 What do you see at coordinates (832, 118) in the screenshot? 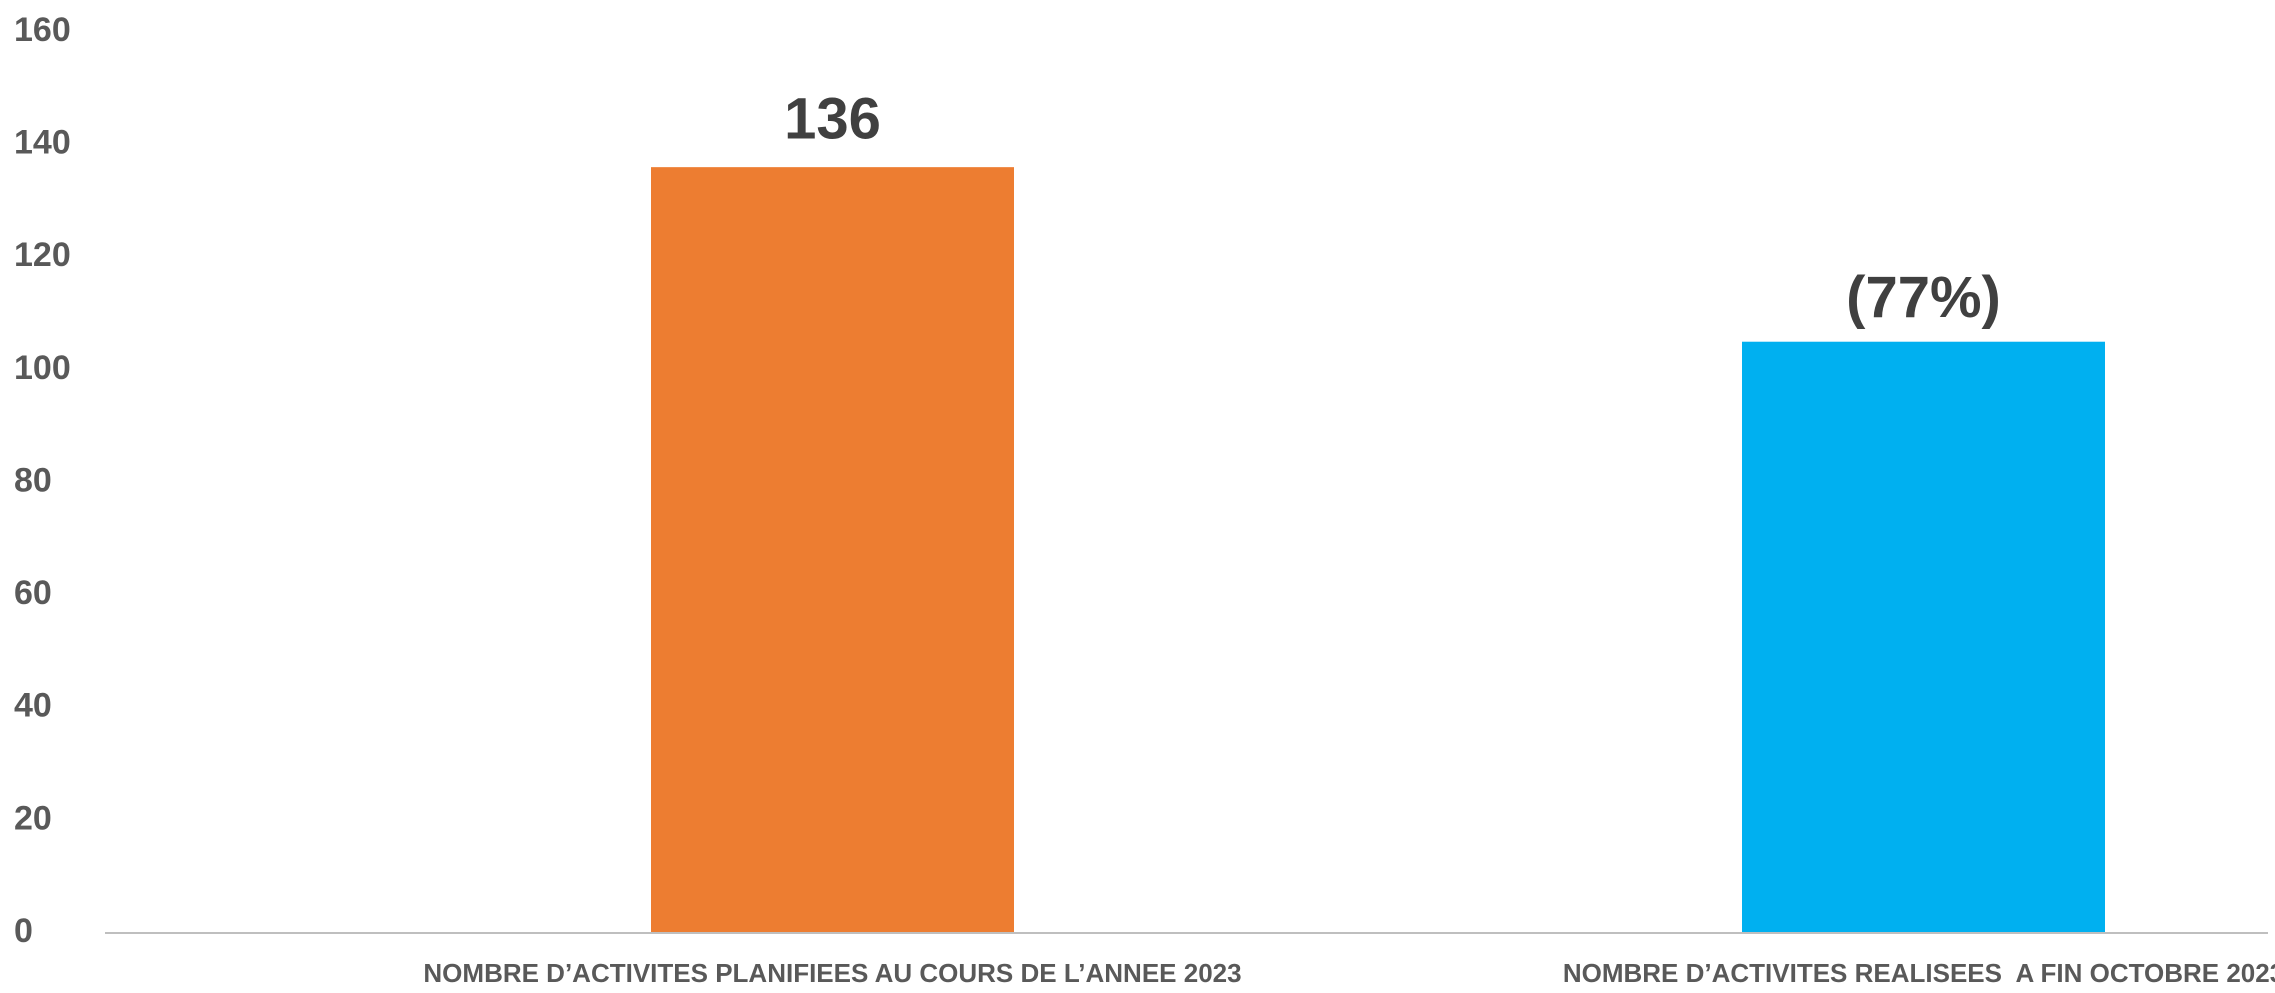
I see `data-label: 136` at bounding box center [832, 118].